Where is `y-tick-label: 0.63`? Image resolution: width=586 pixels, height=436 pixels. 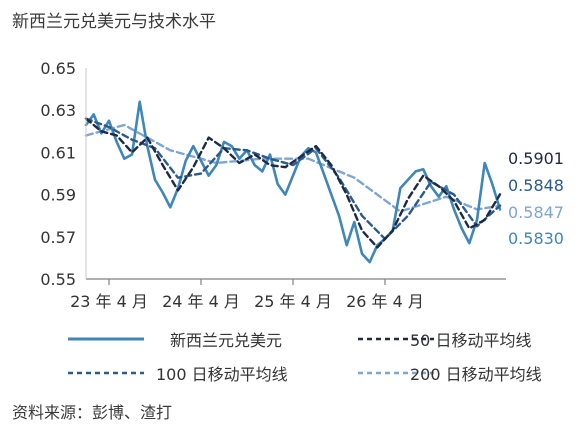
y-tick-label: 0.63 is located at coordinates (58, 110).